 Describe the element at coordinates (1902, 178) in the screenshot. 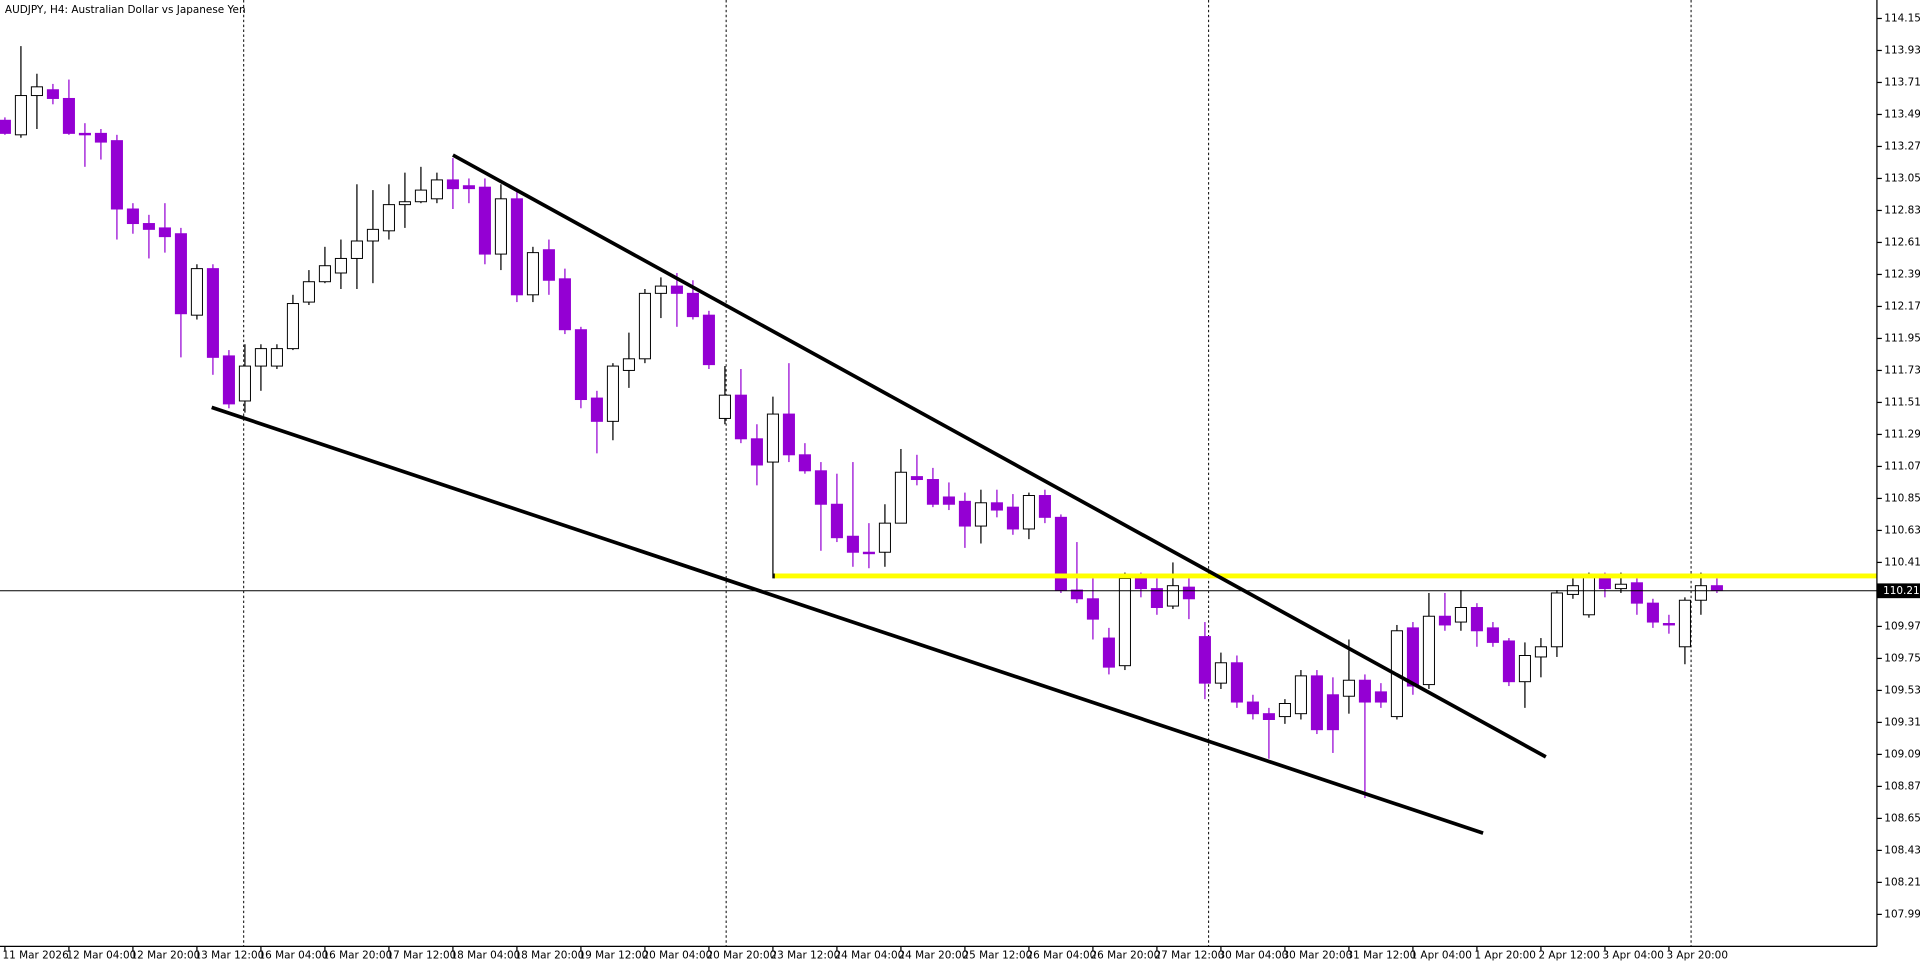

I see `y-tick-label: 113.050` at that location.